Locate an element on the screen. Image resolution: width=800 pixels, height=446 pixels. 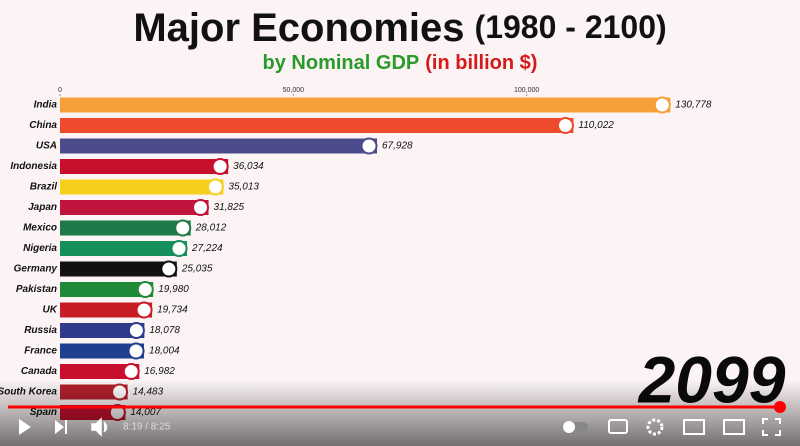
value-label: 19,734 is located at coordinates (172, 310).